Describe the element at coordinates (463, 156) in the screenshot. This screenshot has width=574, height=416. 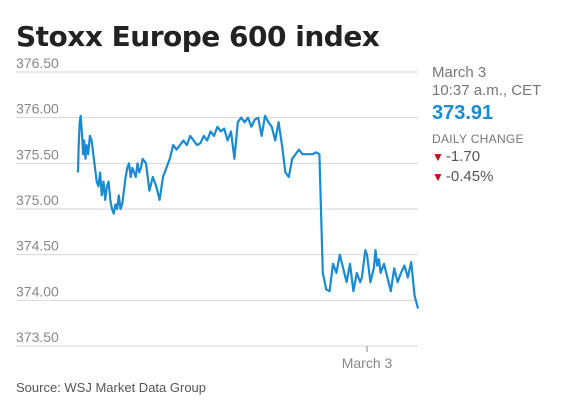
I see `change-points: -1.70` at that location.